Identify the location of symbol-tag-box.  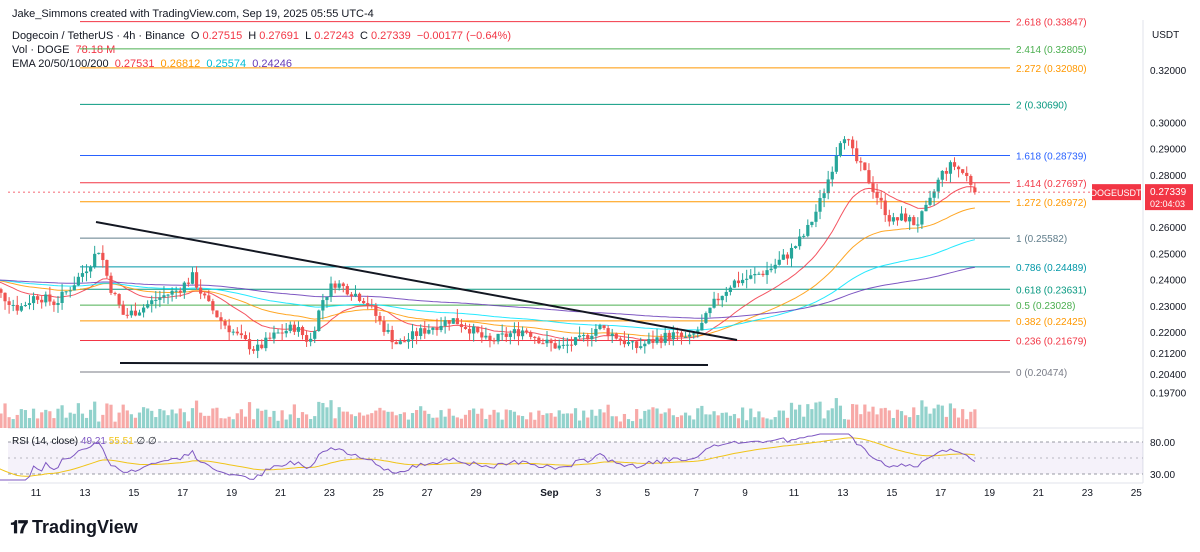
(1116, 192).